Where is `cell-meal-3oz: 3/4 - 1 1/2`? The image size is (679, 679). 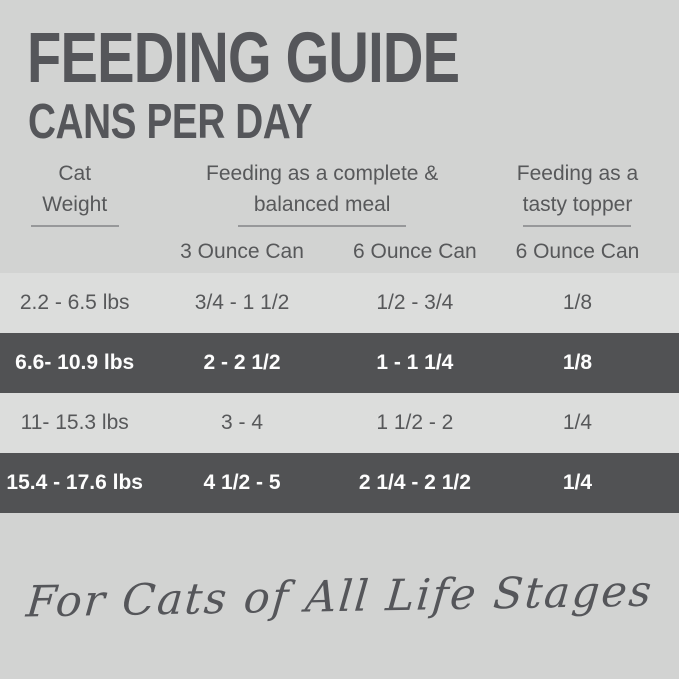
cell-meal-3oz: 3/4 - 1 1/2 is located at coordinates (242, 303).